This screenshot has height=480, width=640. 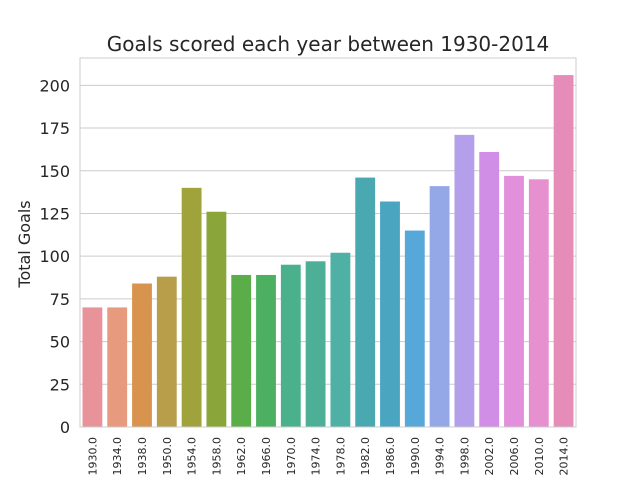 I want to click on y-tick-label: 75, so click(x=60, y=299).